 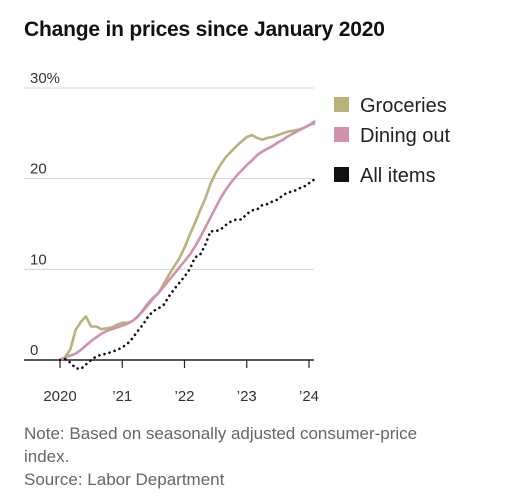 I want to click on x-tick-label: ’22, so click(x=184, y=396).